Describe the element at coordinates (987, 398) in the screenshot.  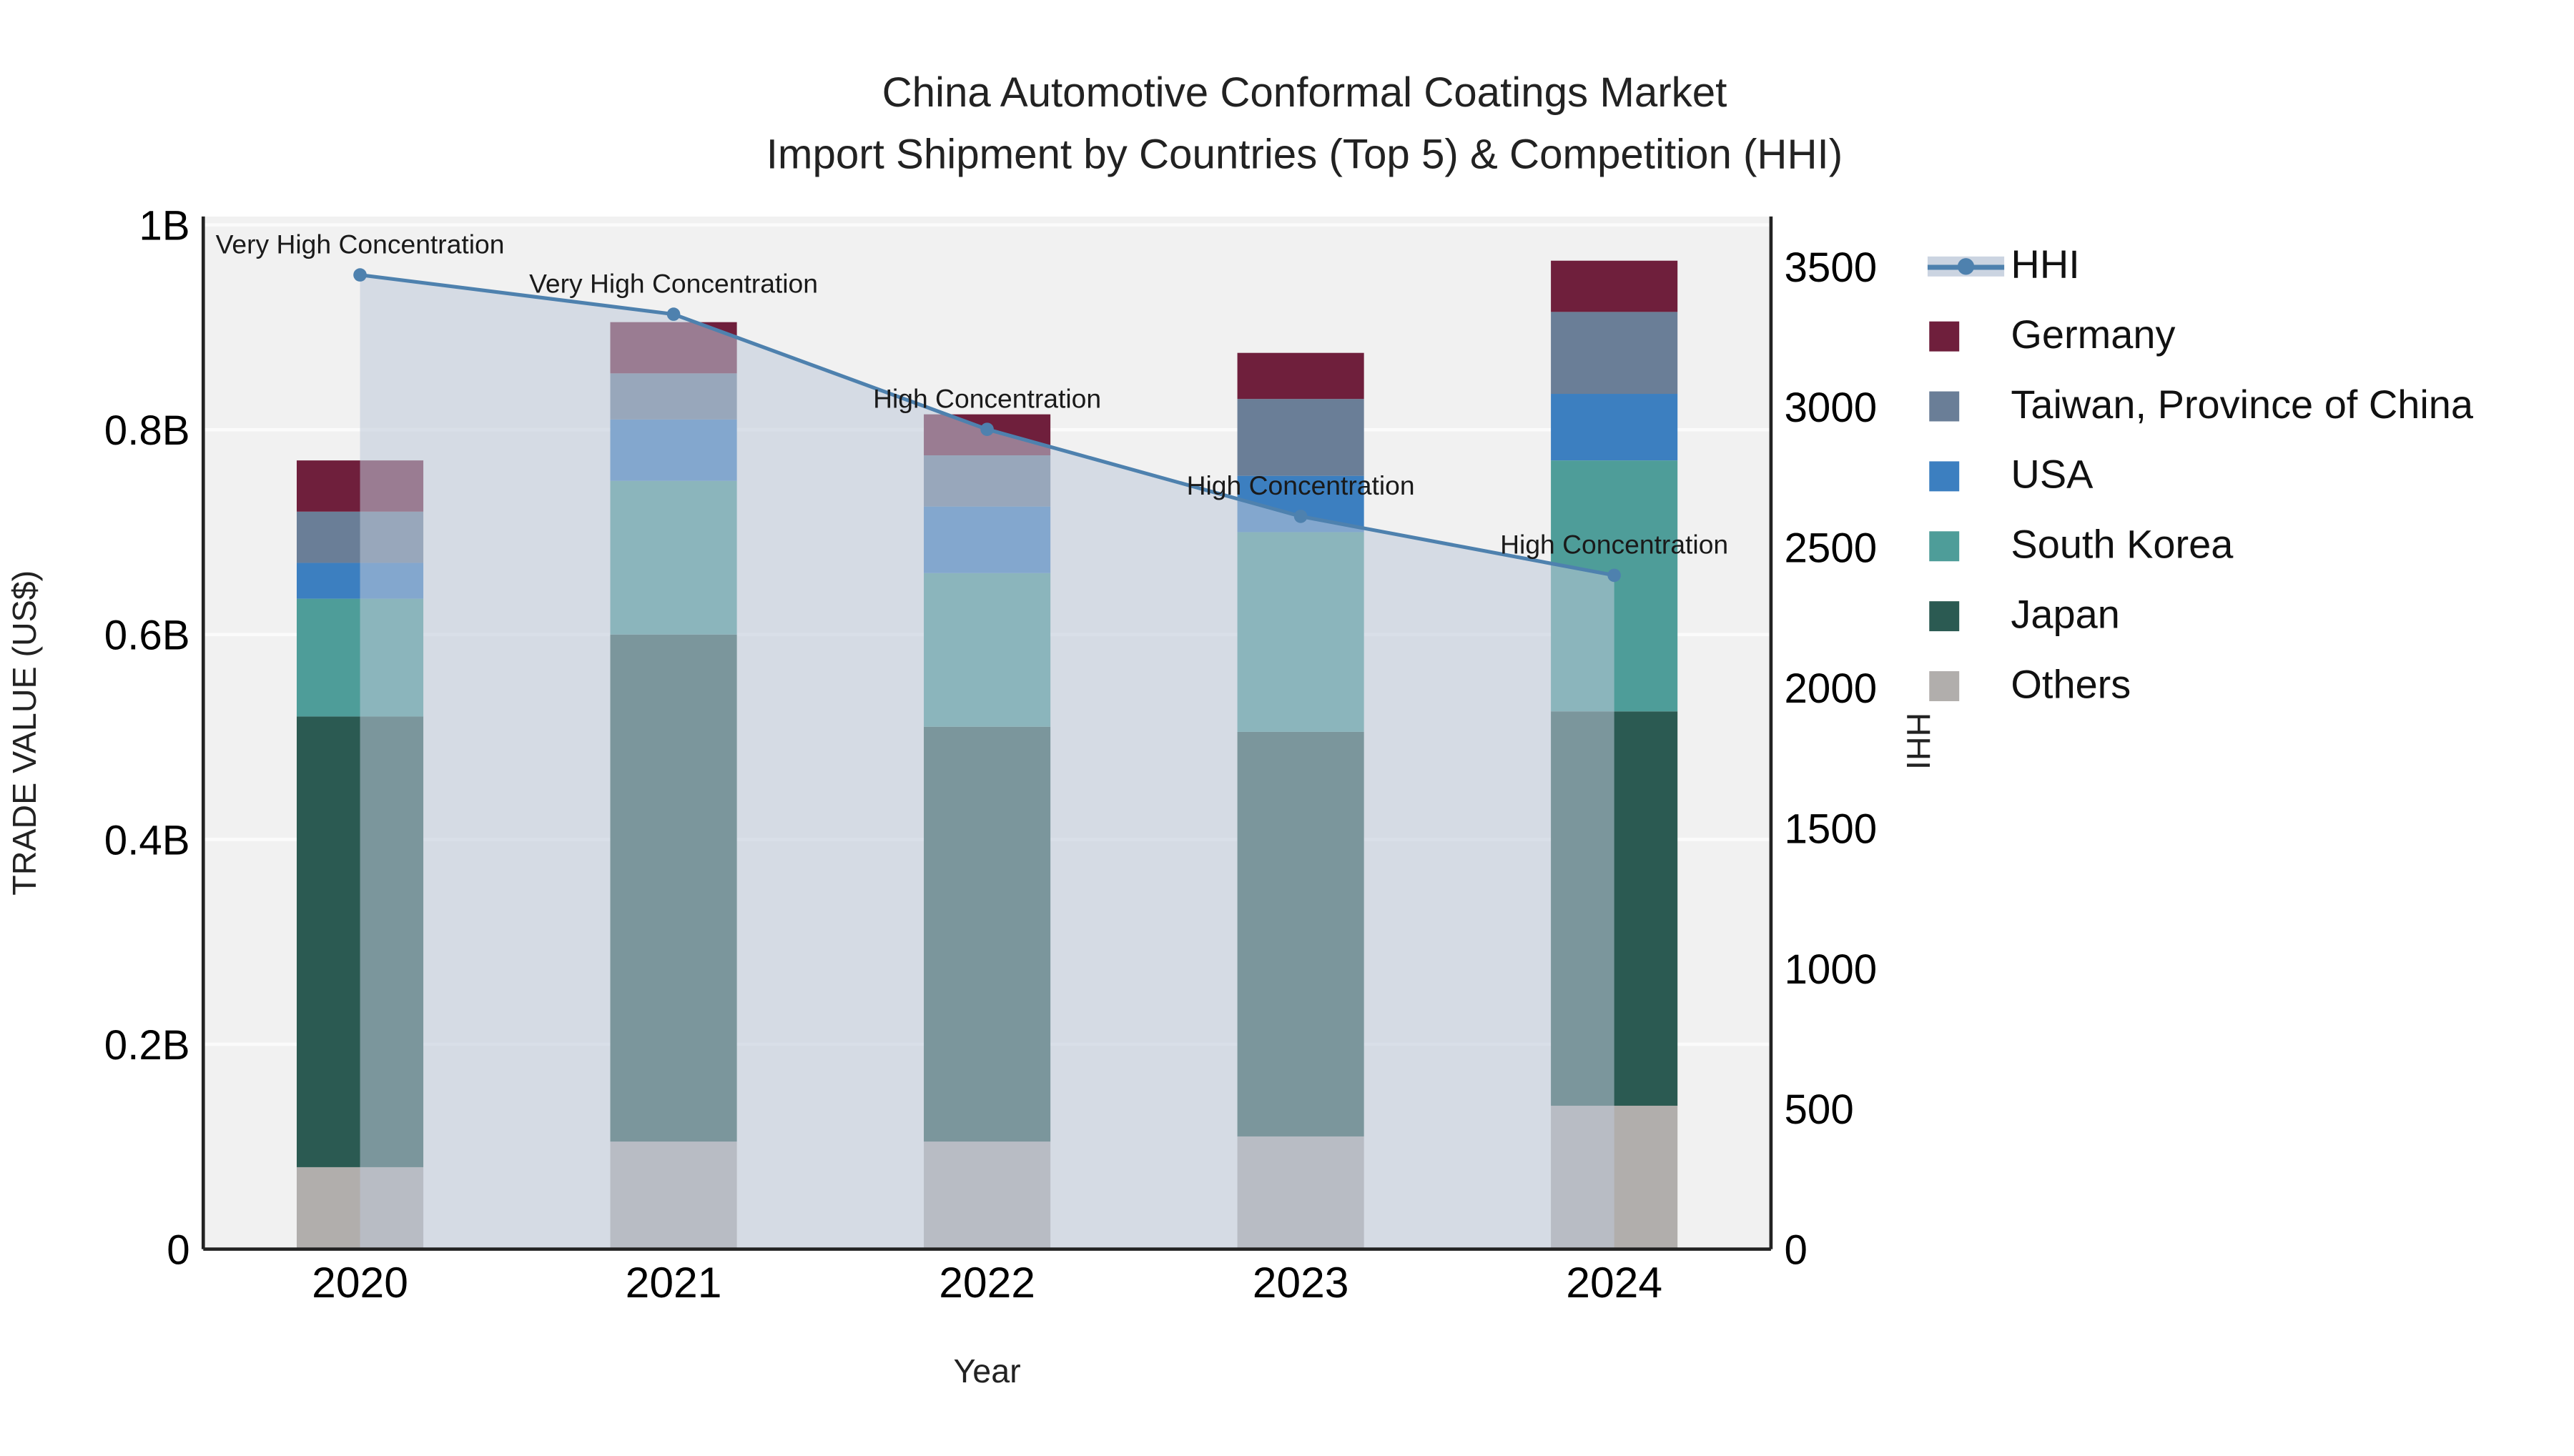
I see `annotation-2022: High Concentration` at that location.